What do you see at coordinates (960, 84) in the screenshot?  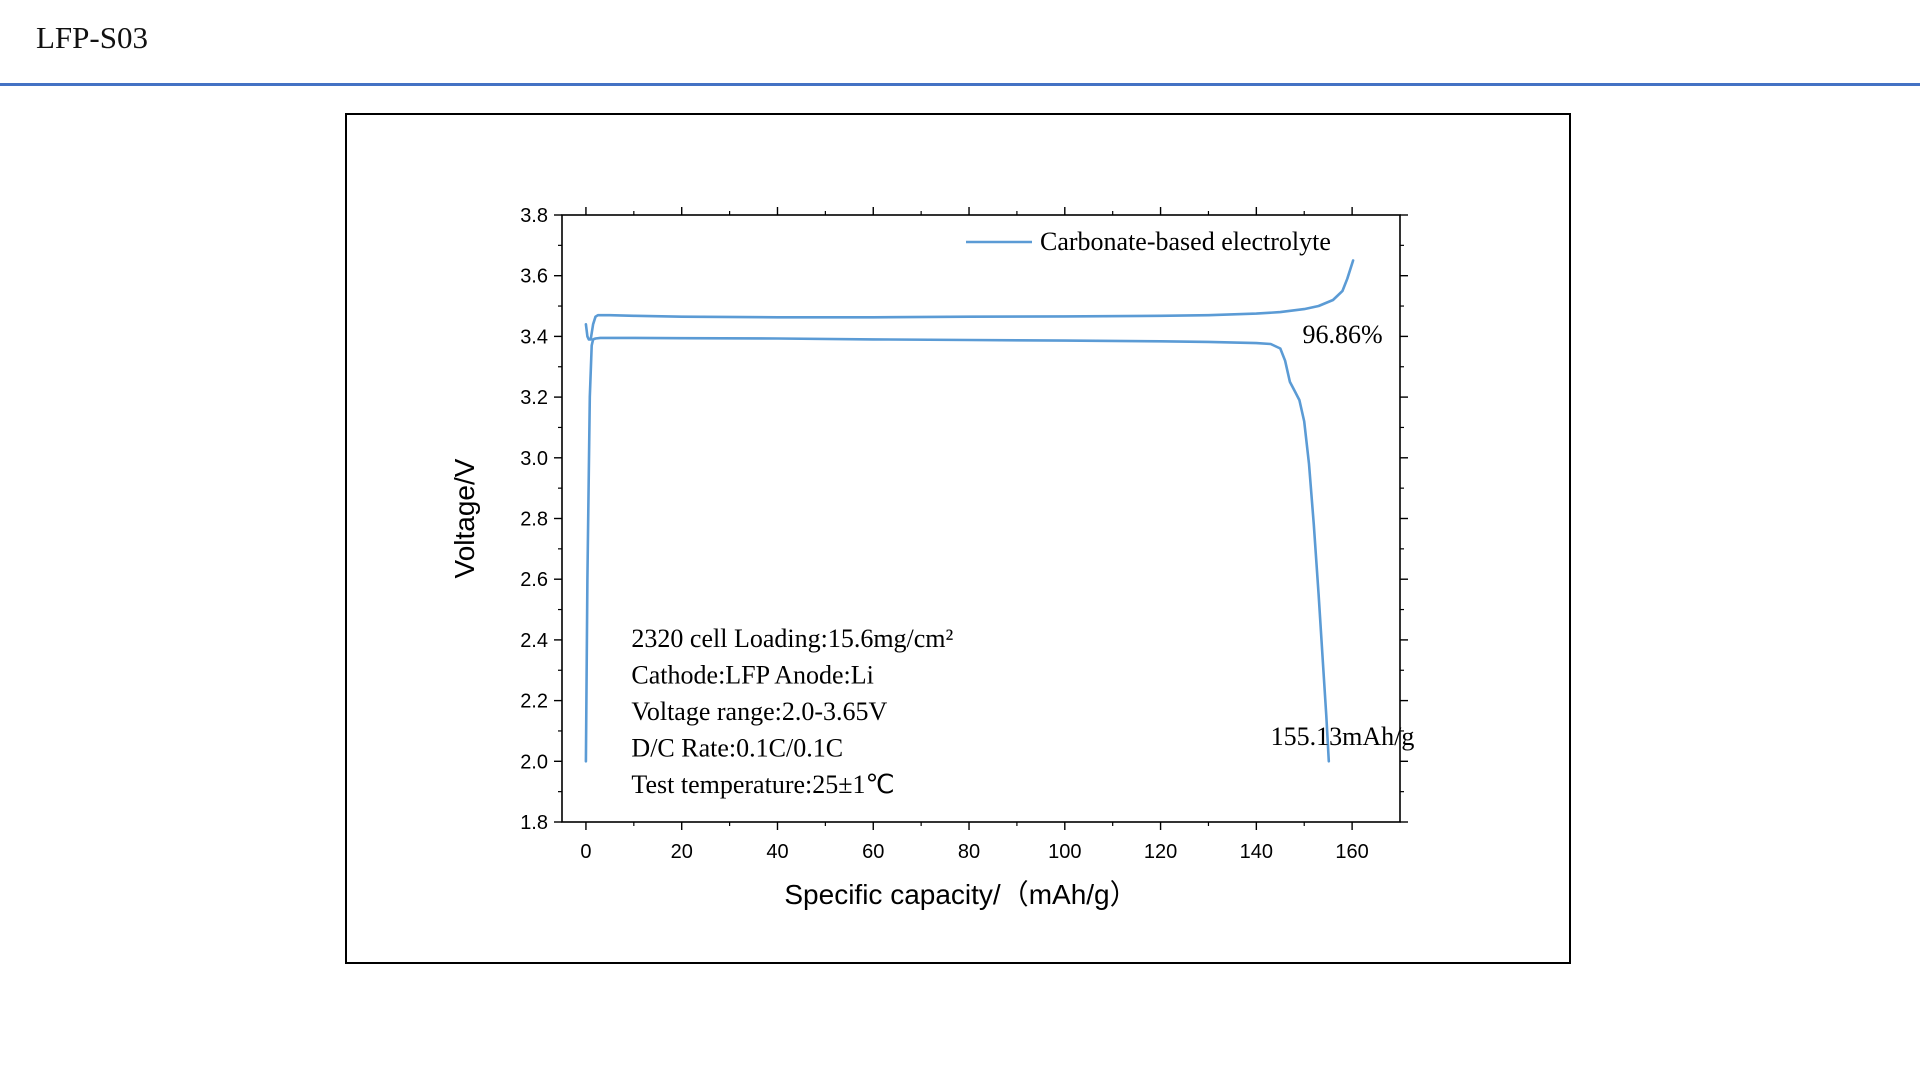 I see `title-divider` at bounding box center [960, 84].